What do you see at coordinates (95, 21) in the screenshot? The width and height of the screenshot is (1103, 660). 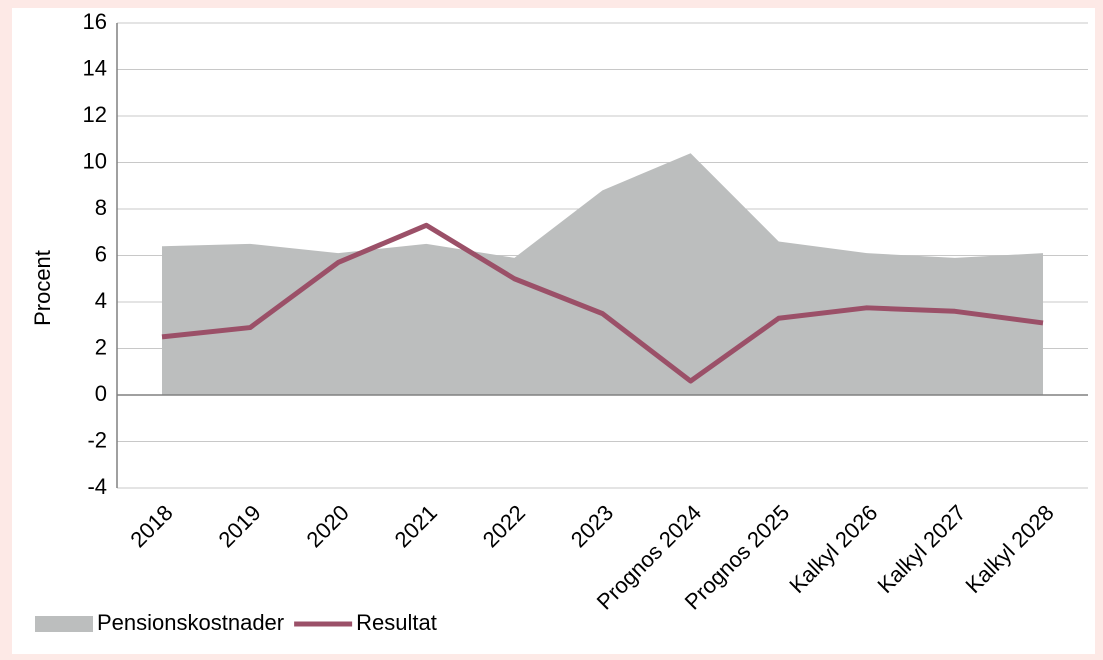 I see `y-tick-label: 16` at bounding box center [95, 21].